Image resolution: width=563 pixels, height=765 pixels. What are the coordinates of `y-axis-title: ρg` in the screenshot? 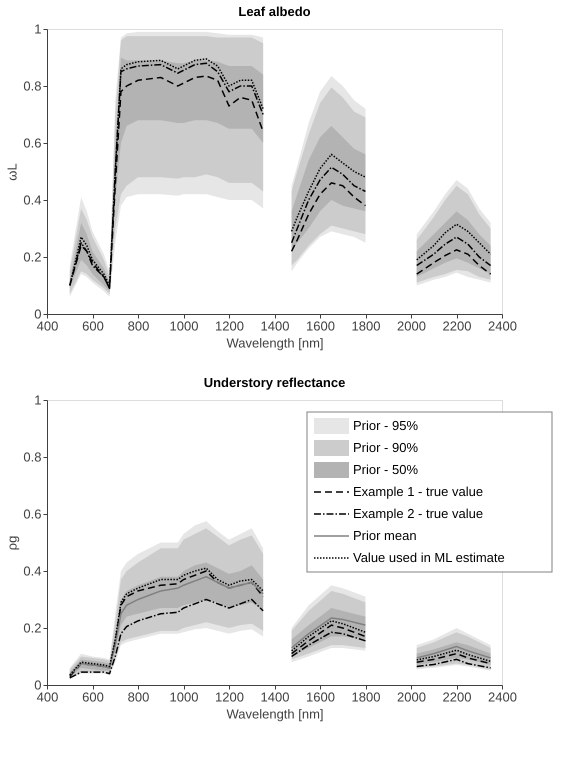 It's located at (12, 543).